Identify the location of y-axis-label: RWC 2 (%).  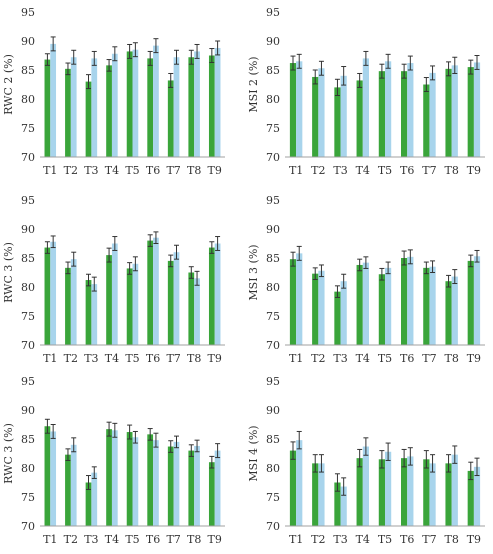
(8, 84).